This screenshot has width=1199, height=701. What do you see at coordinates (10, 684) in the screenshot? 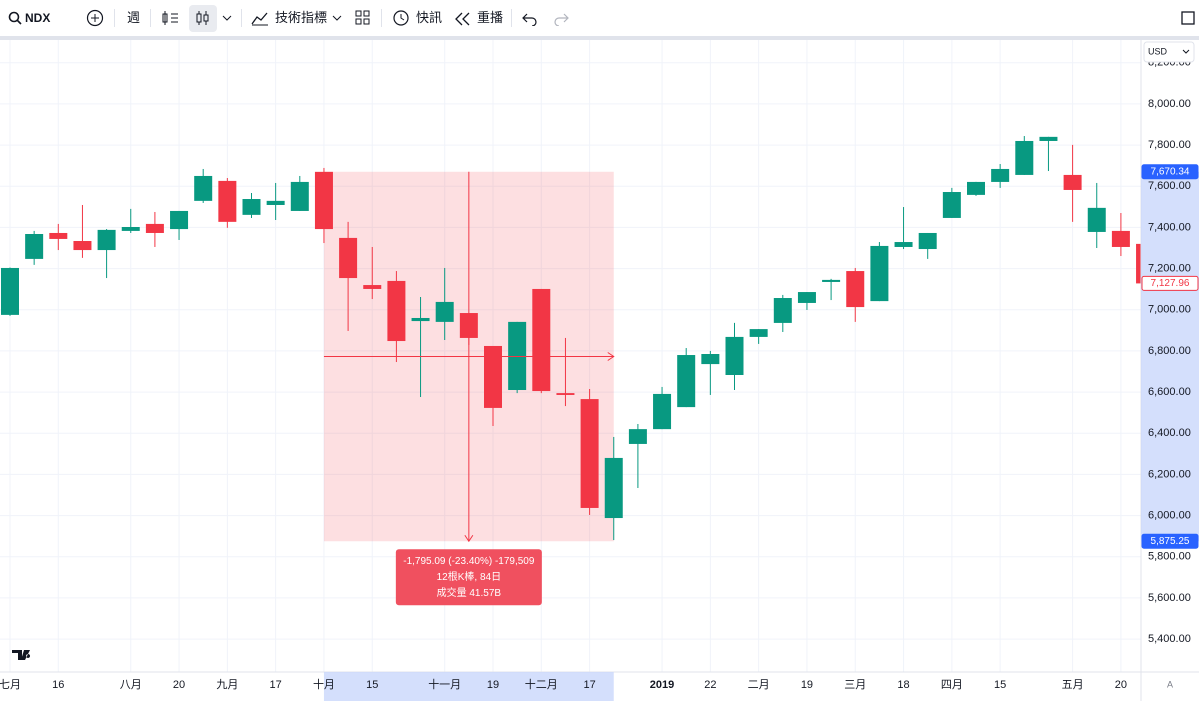
I see `x-tick-label: 七月` at bounding box center [10, 684].